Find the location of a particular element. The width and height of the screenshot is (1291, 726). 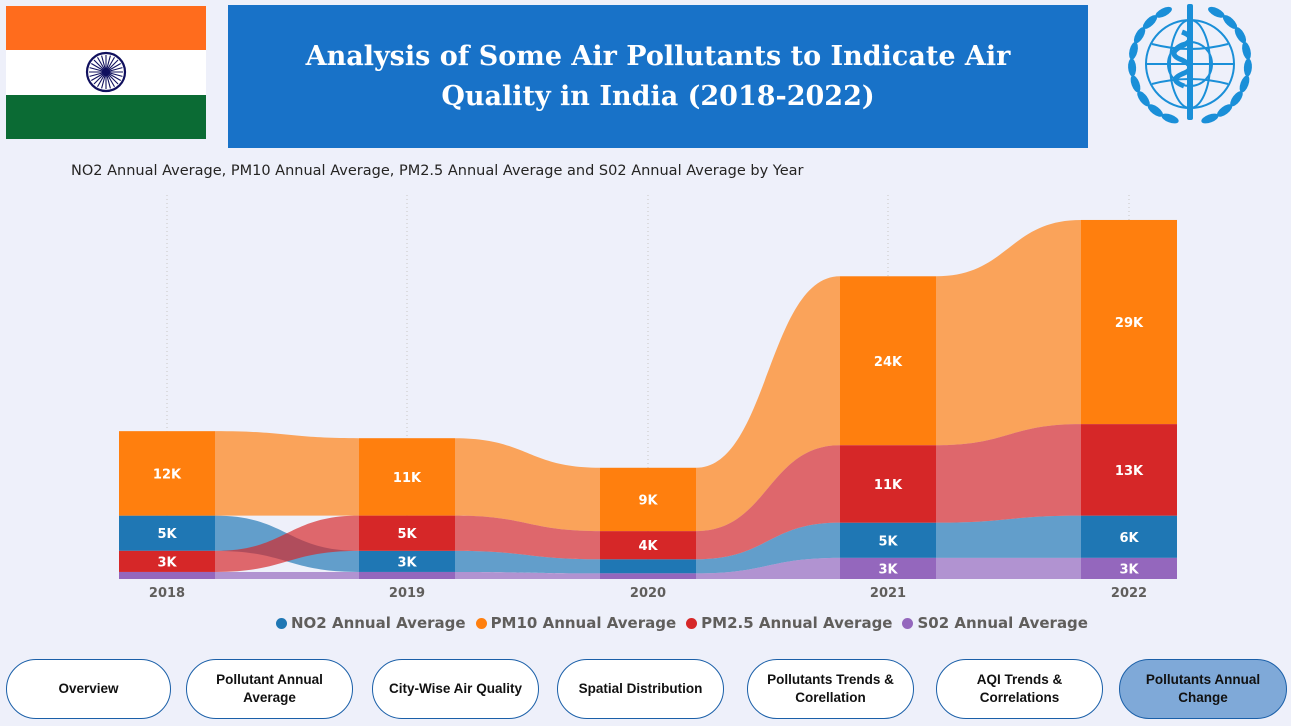

legend-item-no2: NO2 Annual Average is located at coordinates (371, 623).